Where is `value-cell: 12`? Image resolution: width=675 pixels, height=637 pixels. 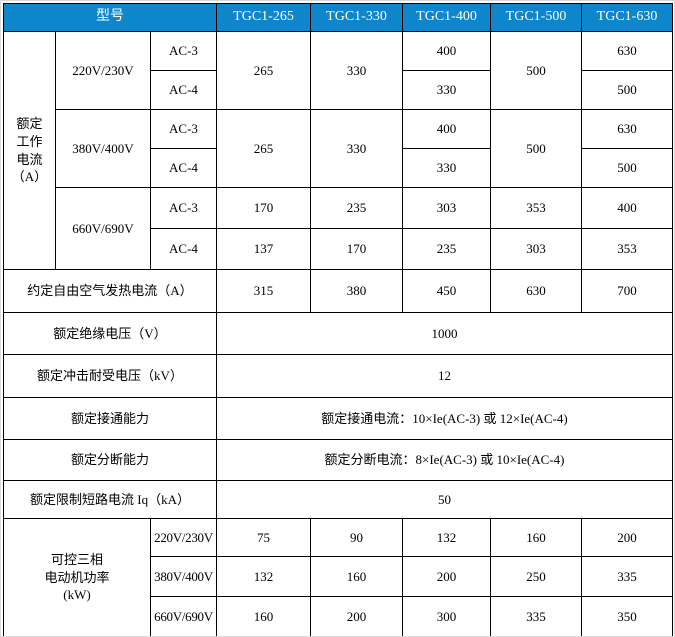 value-cell: 12 is located at coordinates (444, 376).